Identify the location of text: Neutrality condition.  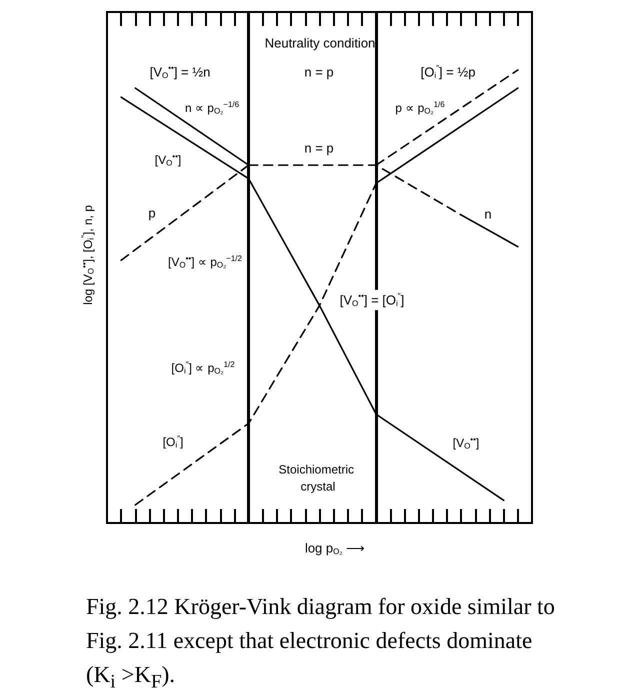
(320, 43).